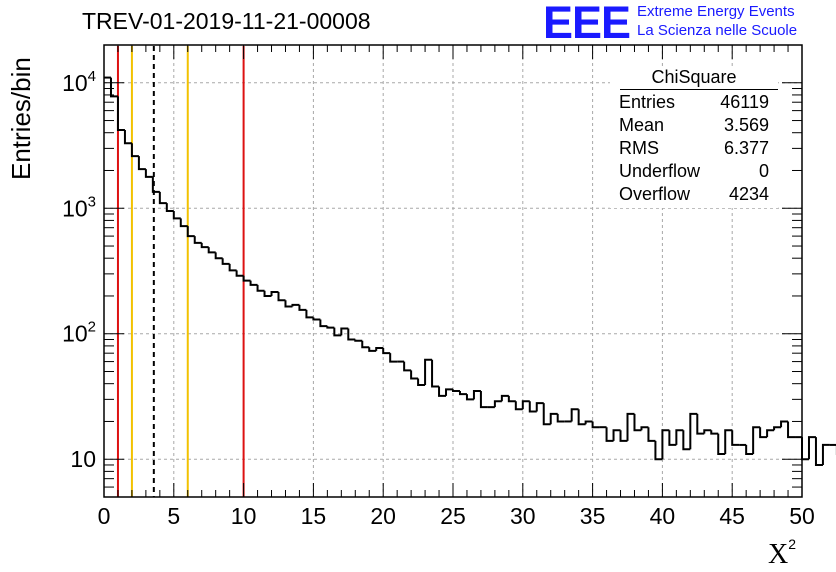 The height and width of the screenshot is (572, 836). What do you see at coordinates (79, 82) in the screenshot?
I see `y-tick-label: 10⁴` at bounding box center [79, 82].